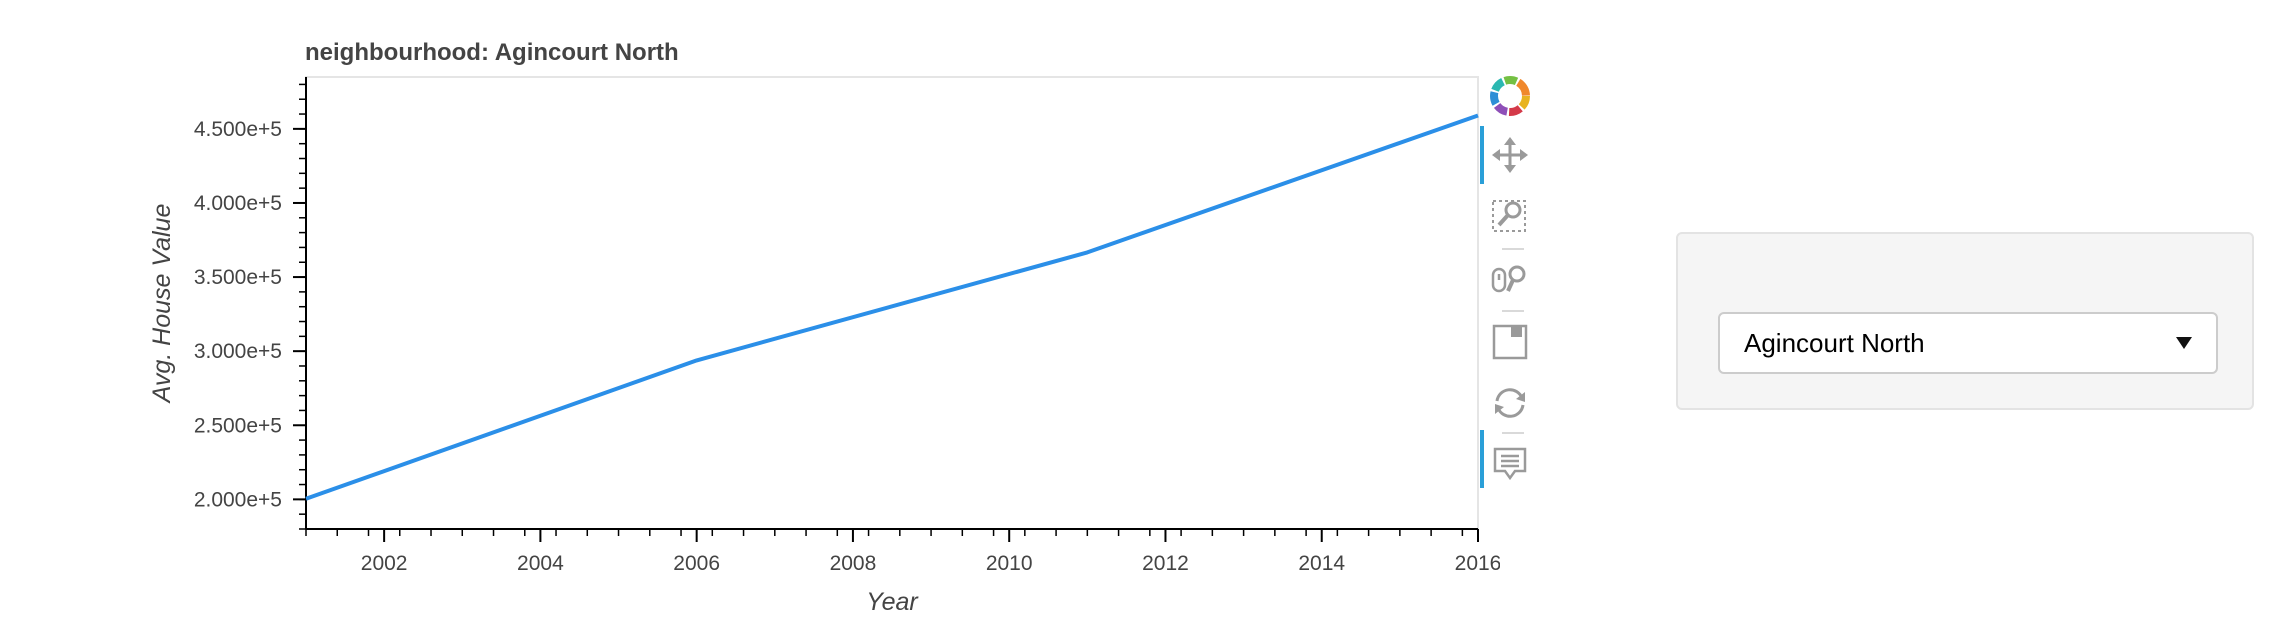  Describe the element at coordinates (1482, 155) in the screenshot. I see `pan-active-indicator` at that location.